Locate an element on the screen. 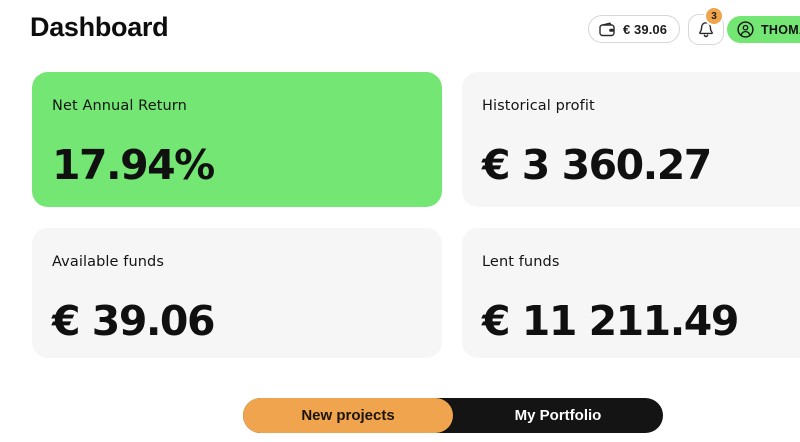  projects-portfolio-tabs: New projects My Portfolio is located at coordinates (453, 415).